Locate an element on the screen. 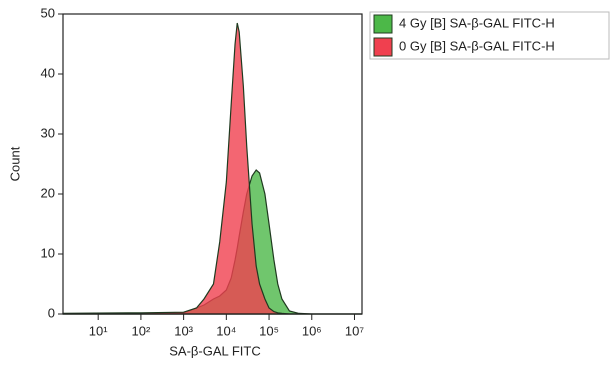 Image resolution: width=610 pixels, height=369 pixels. x-tick-label: 10⁴ is located at coordinates (226, 330).